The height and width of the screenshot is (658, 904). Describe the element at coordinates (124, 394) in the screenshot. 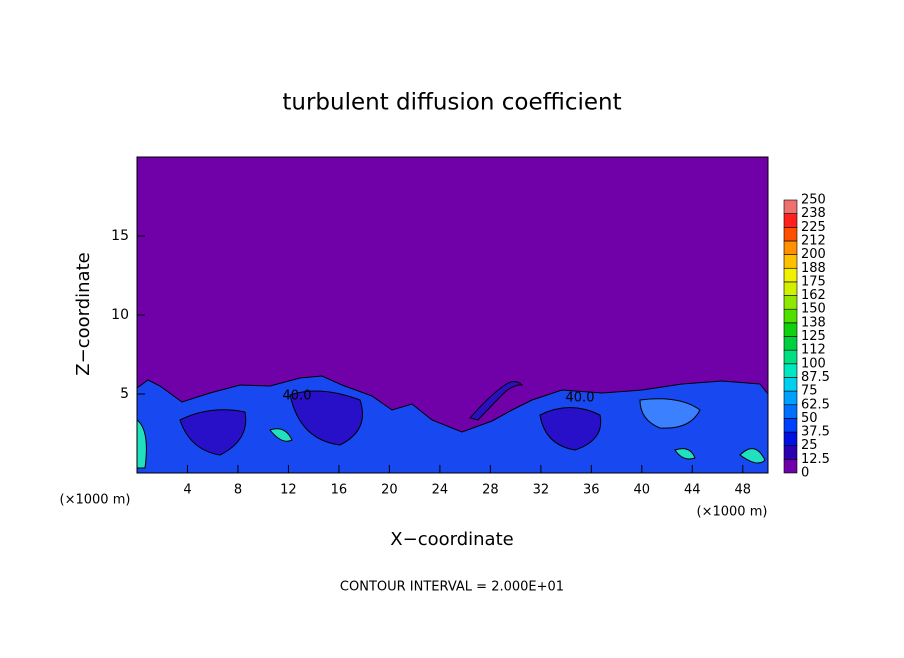

I see `y-tick-label: 5` at that location.